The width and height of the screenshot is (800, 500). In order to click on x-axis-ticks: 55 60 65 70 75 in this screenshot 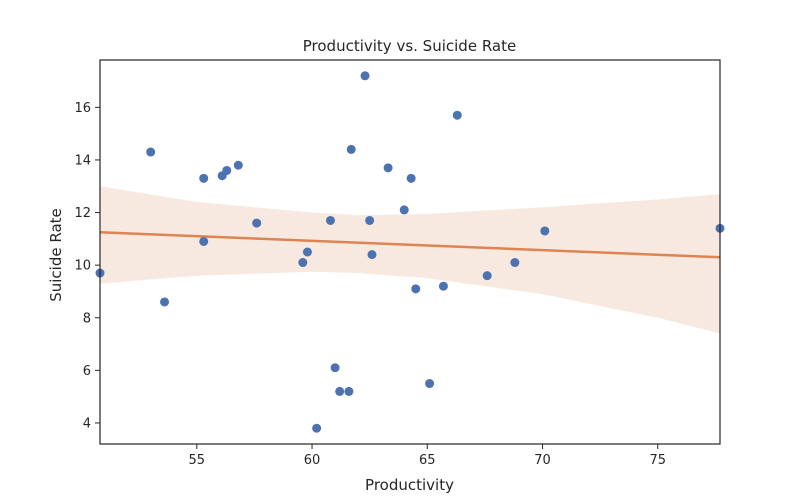, I will do `click(427, 456)`.